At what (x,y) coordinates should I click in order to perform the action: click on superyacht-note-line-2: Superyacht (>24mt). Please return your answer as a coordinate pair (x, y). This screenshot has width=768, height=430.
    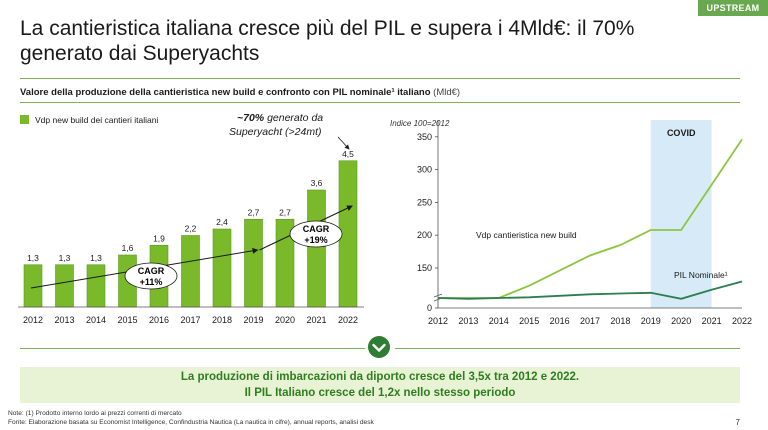
    Looking at the image, I should click on (275, 132).